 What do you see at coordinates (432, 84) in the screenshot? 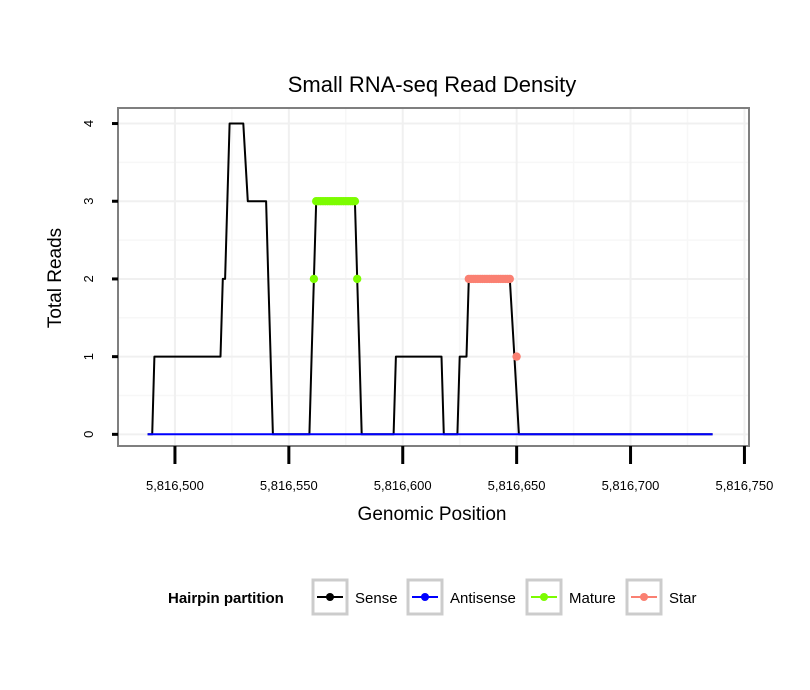
I see `chart-title: Small RNA-seq Read Density` at bounding box center [432, 84].